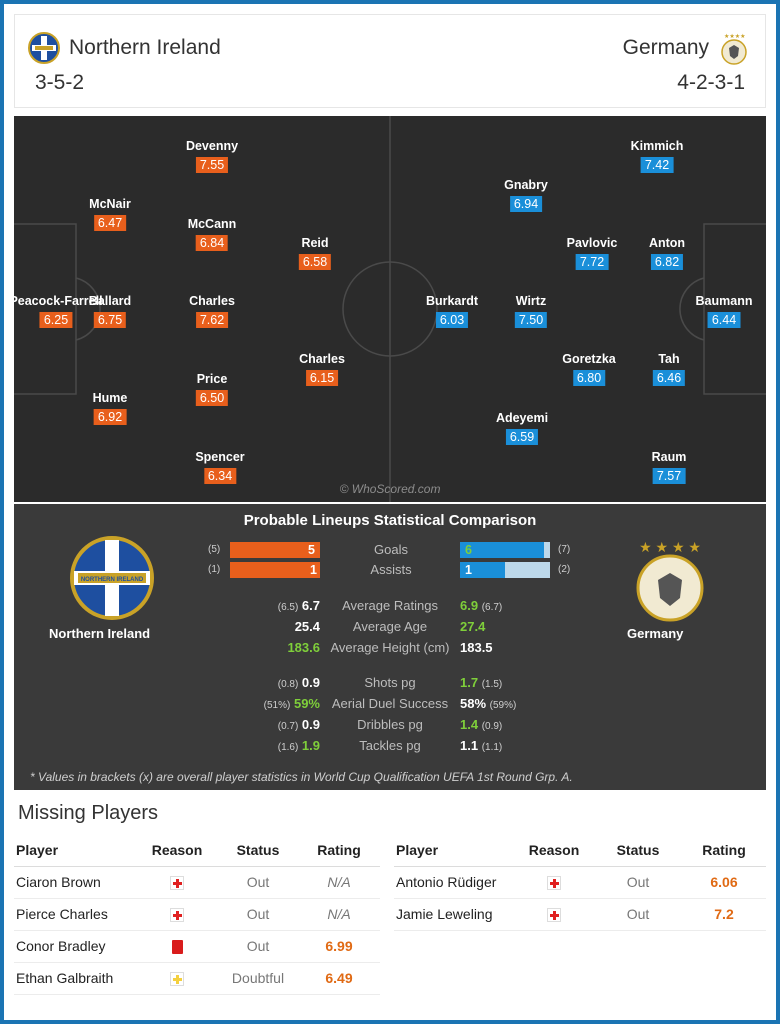 The height and width of the screenshot is (1024, 780). Describe the element at coordinates (589, 378) in the screenshot. I see `player-rating: 6.80` at that location.